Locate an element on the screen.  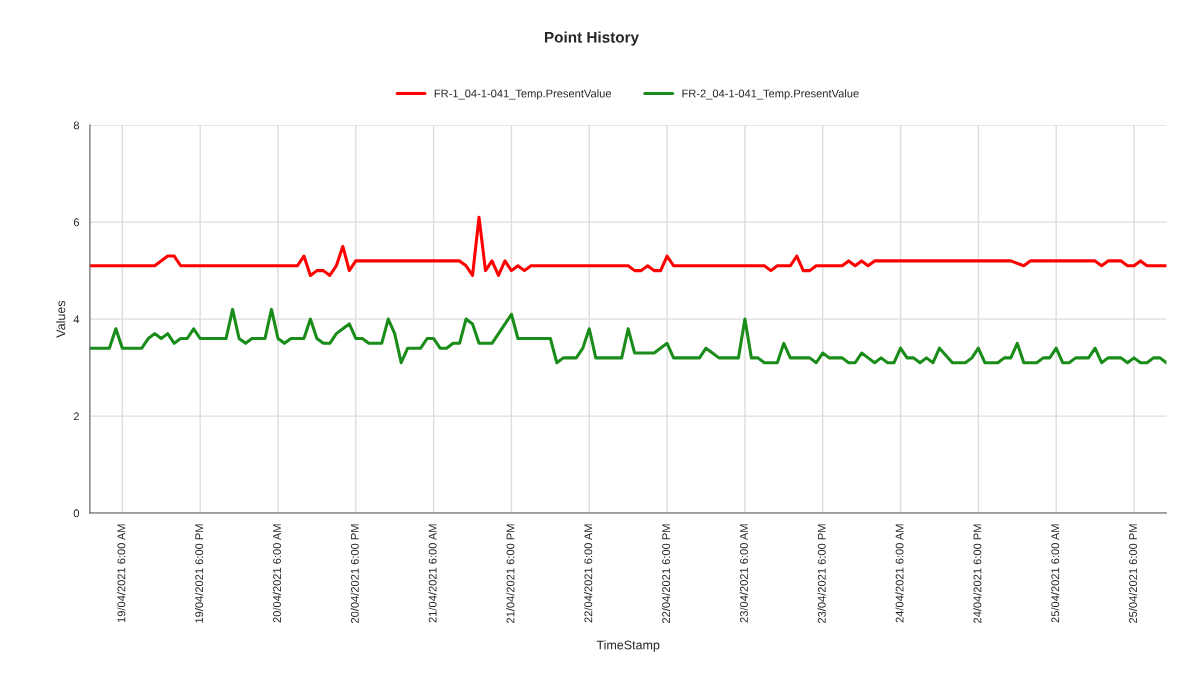
legend-label: FR-2_04-1-041_Temp.PresentValue is located at coordinates (770, 94).